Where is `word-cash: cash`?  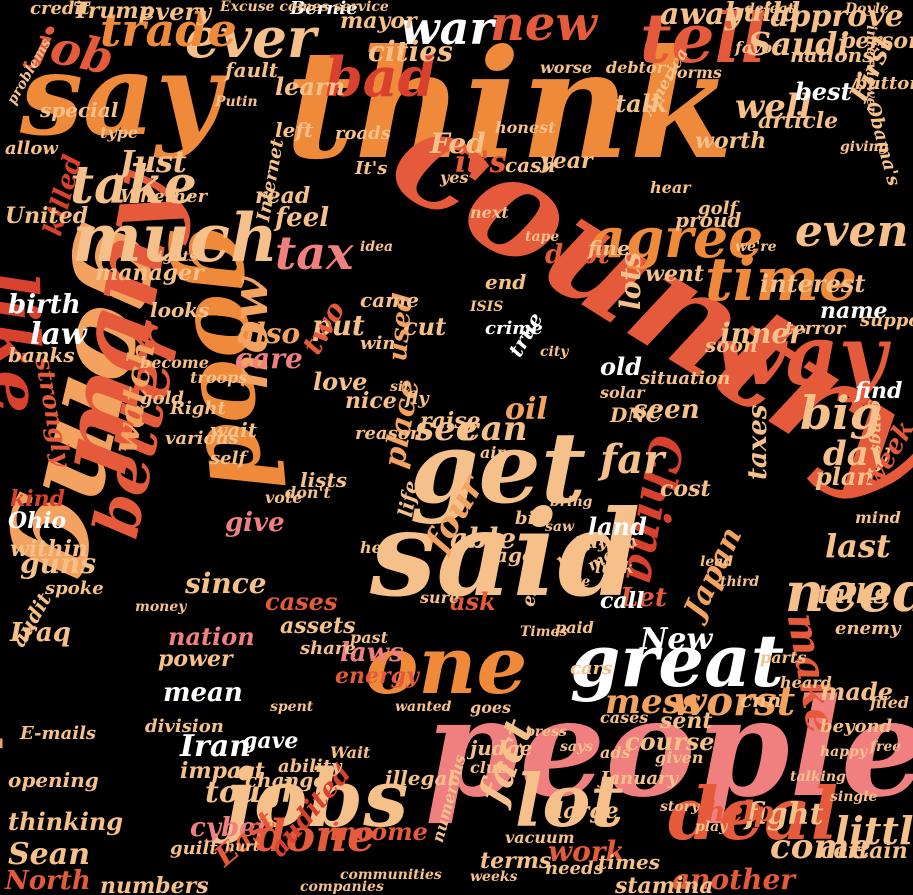 word-cash: cash is located at coordinates (530, 165).